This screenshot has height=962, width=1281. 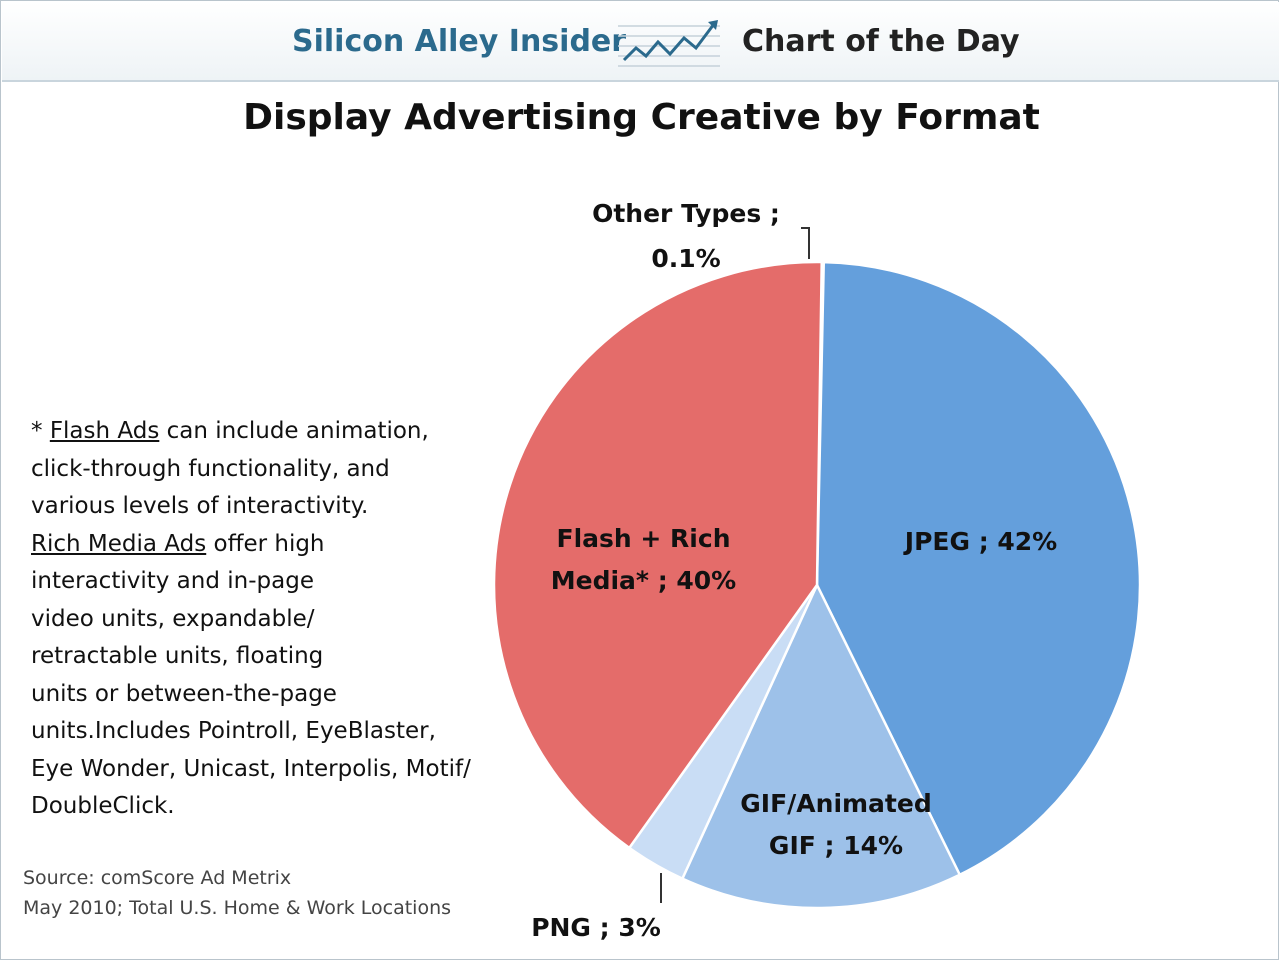 What do you see at coordinates (821, 746) in the screenshot?
I see `pie-slice-gif-animated-gif` at bounding box center [821, 746].